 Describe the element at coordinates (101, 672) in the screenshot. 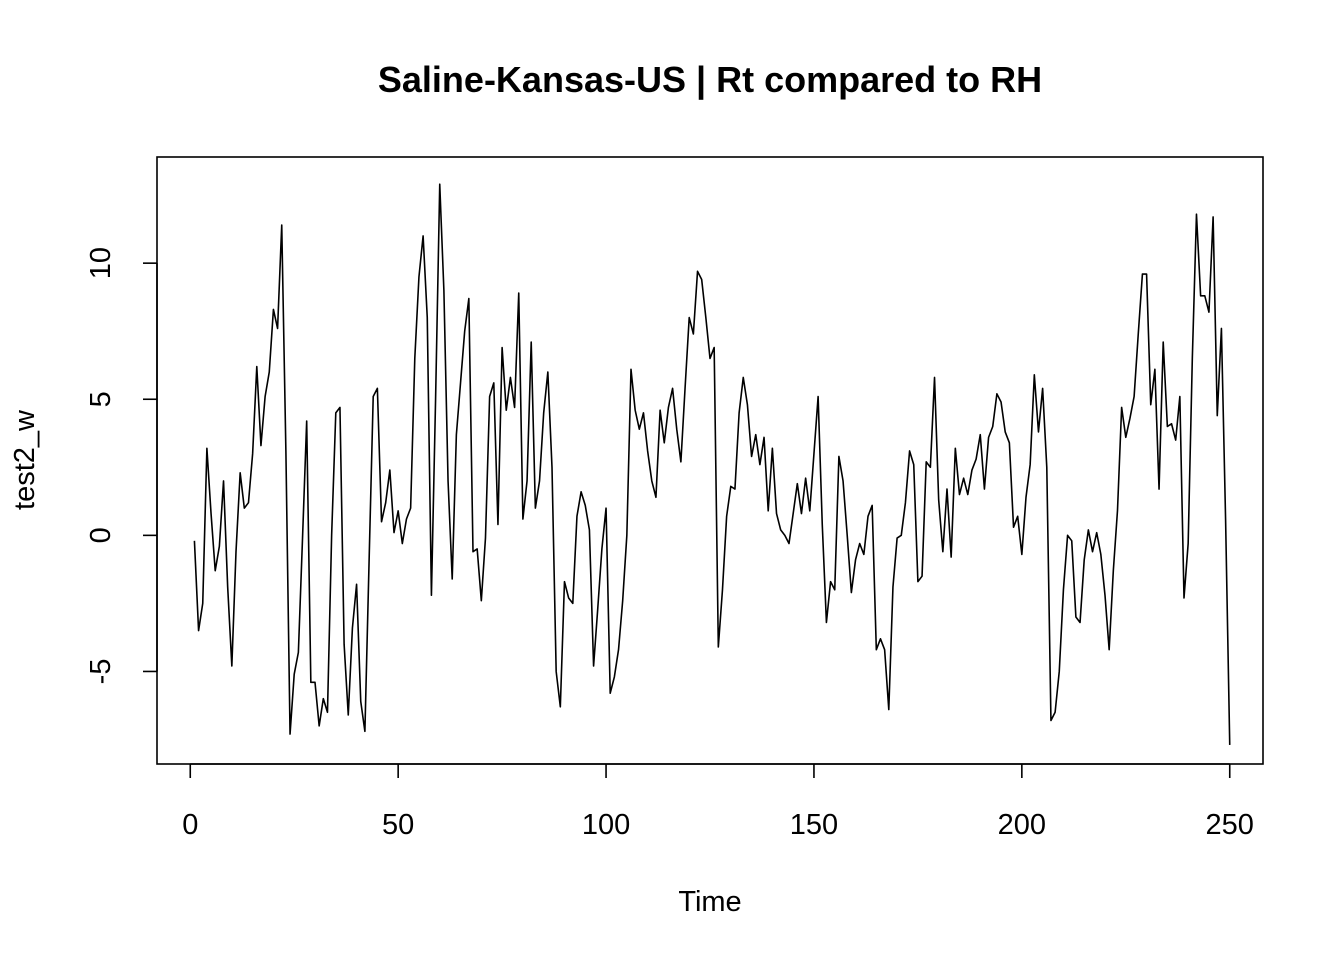

I see `y-tick-label: -5` at that location.